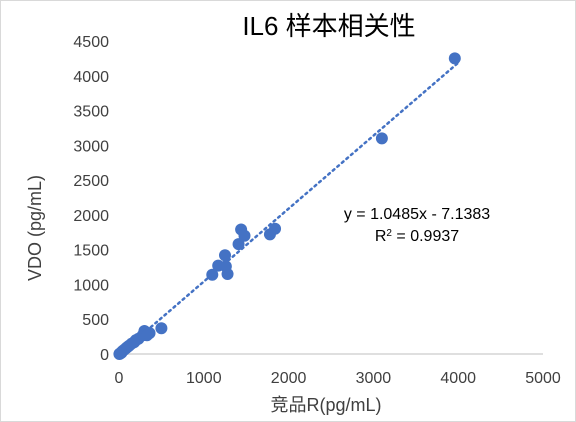 This screenshot has height=422, width=576. What do you see at coordinates (374, 378) in the screenshot?
I see `x-tick-label: 3000` at bounding box center [374, 378].